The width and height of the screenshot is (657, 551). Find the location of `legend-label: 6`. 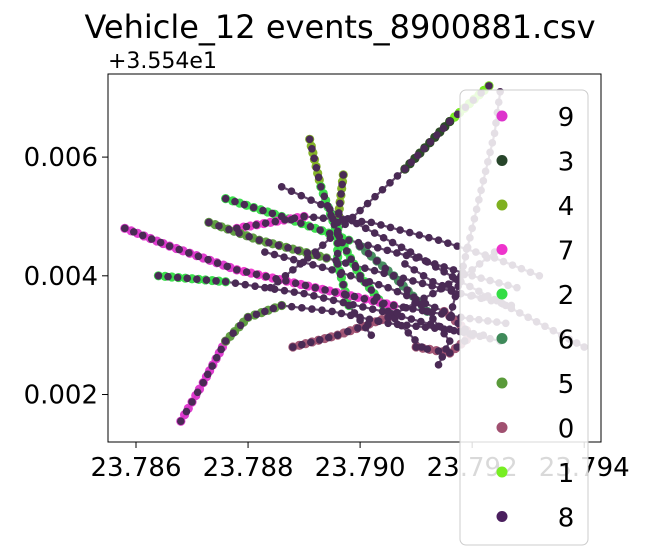

legend-label: 6 is located at coordinates (566, 341).